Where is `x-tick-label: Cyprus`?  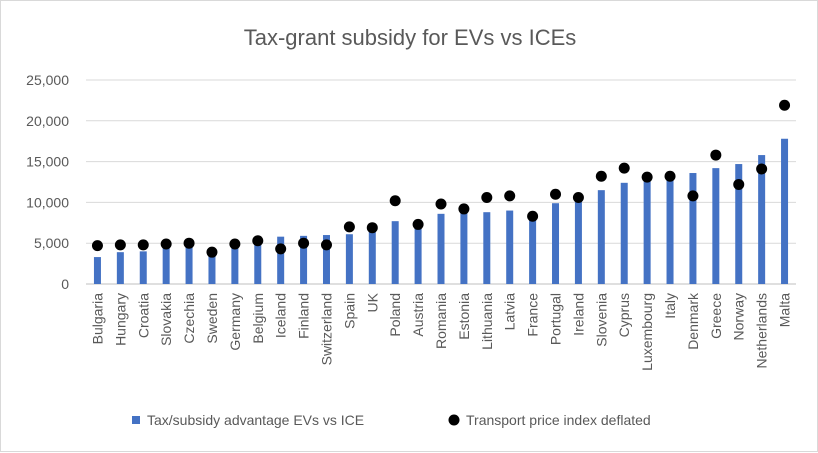 x-tick-label: Cyprus is located at coordinates (624, 315).